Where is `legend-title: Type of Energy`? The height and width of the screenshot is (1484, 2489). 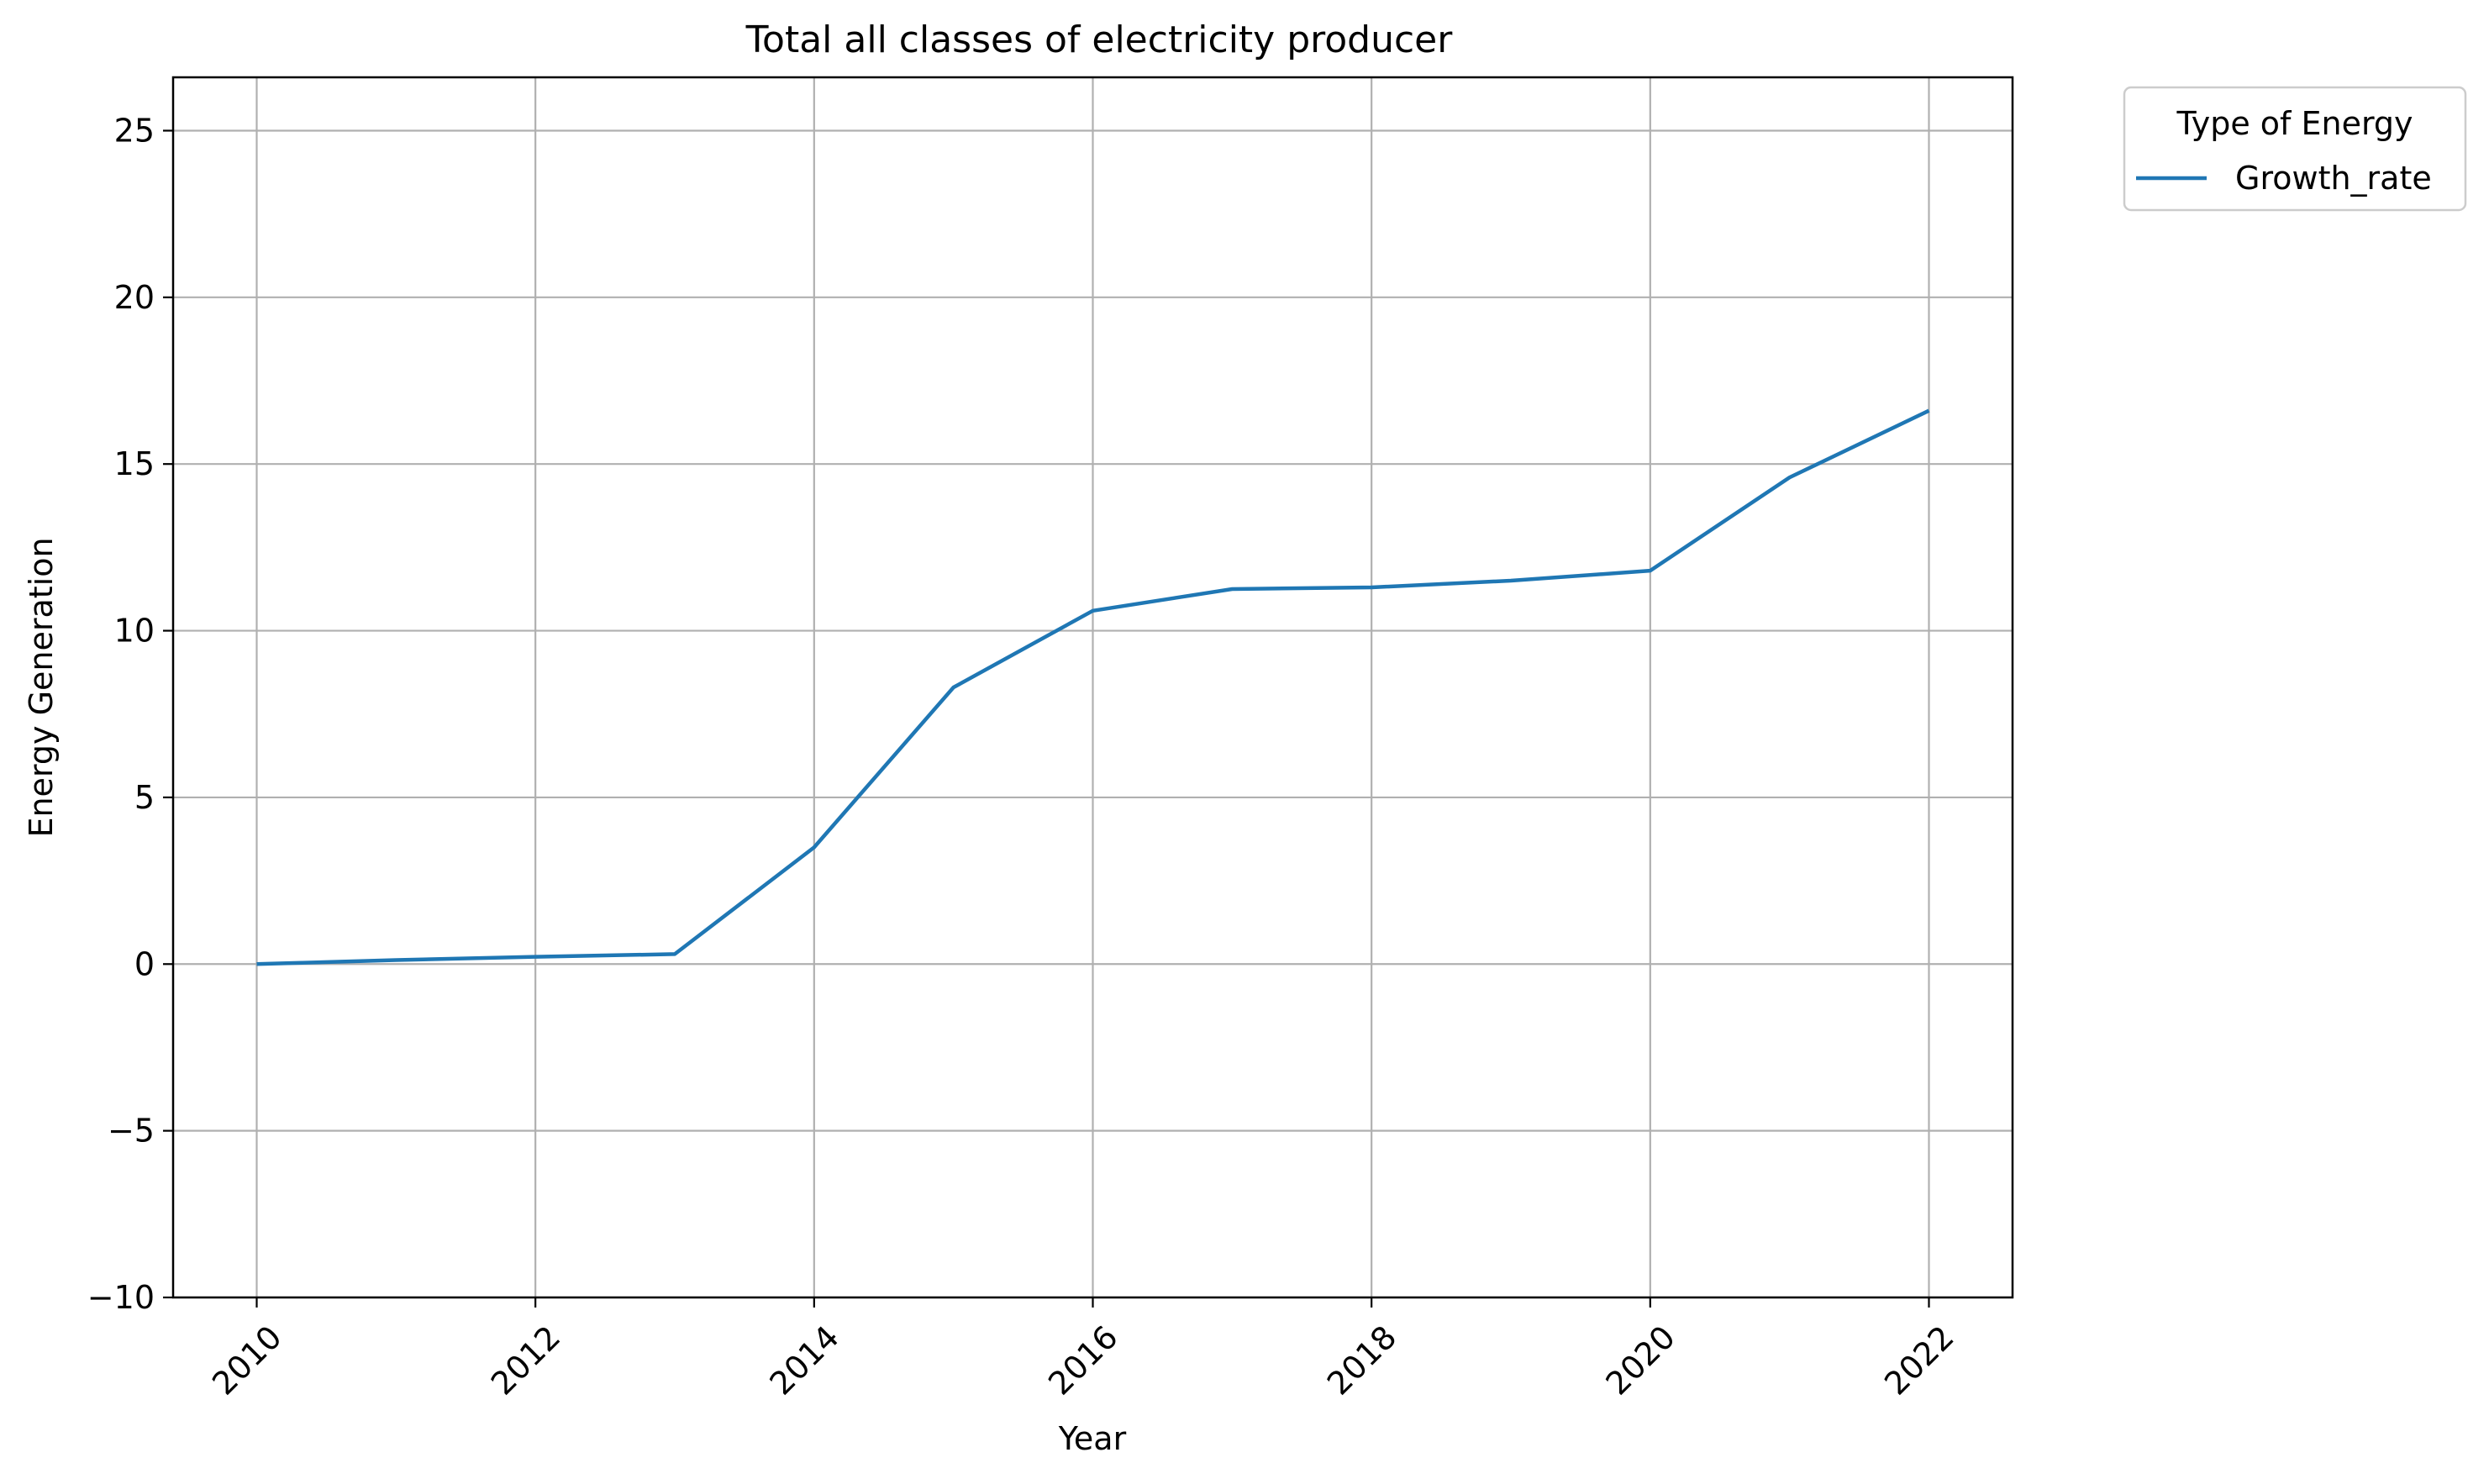
legend-title: Type of Energy is located at coordinates (2294, 123).